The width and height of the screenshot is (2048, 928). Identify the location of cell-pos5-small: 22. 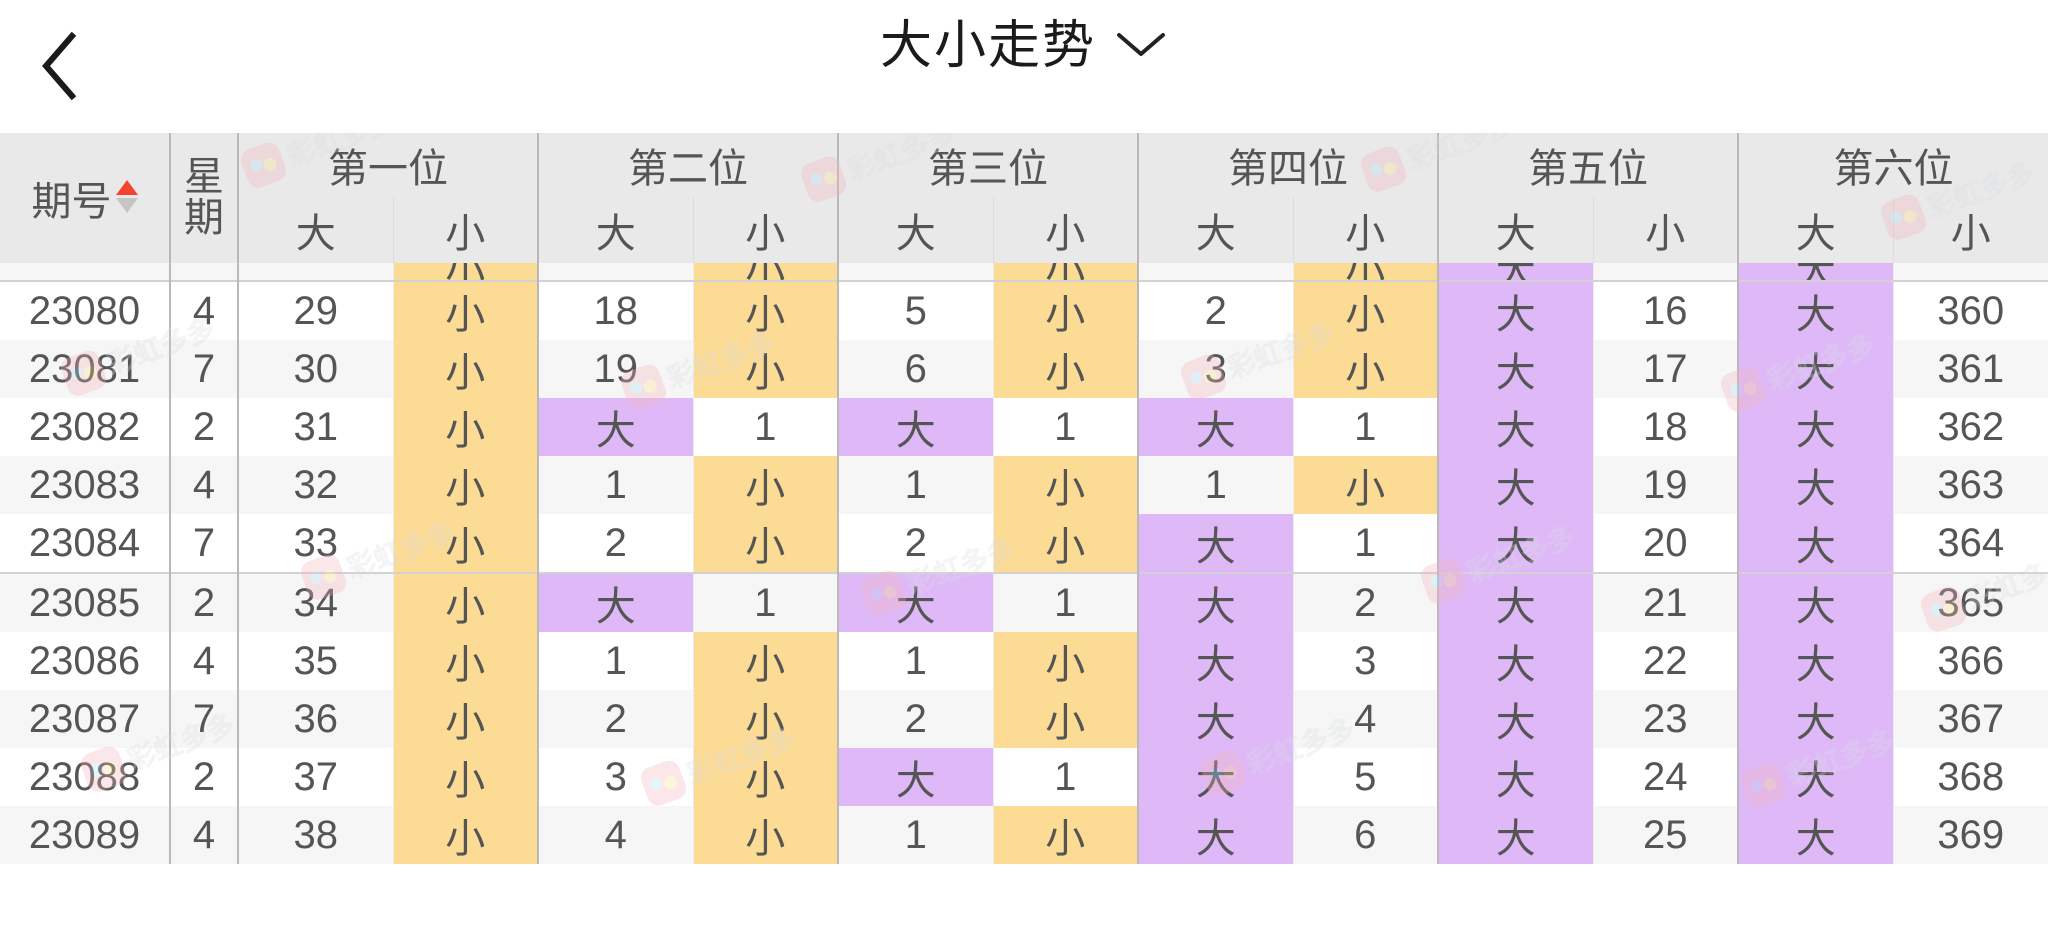
(1665, 661).